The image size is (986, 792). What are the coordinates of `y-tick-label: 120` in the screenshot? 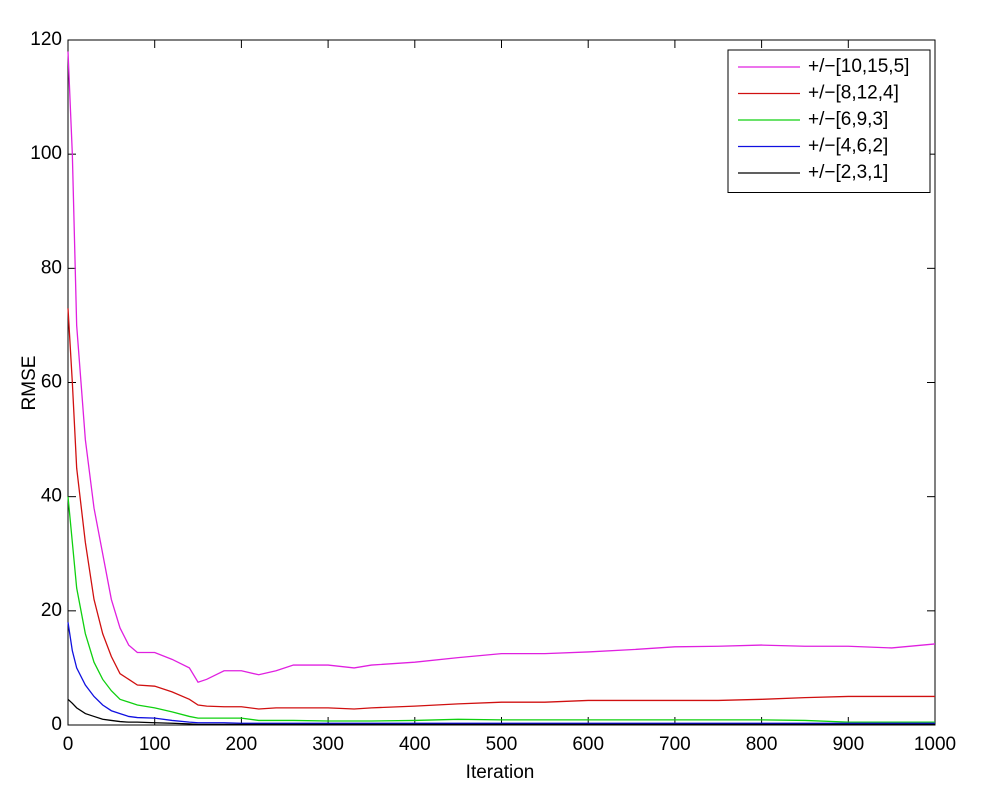 It's located at (46, 39).